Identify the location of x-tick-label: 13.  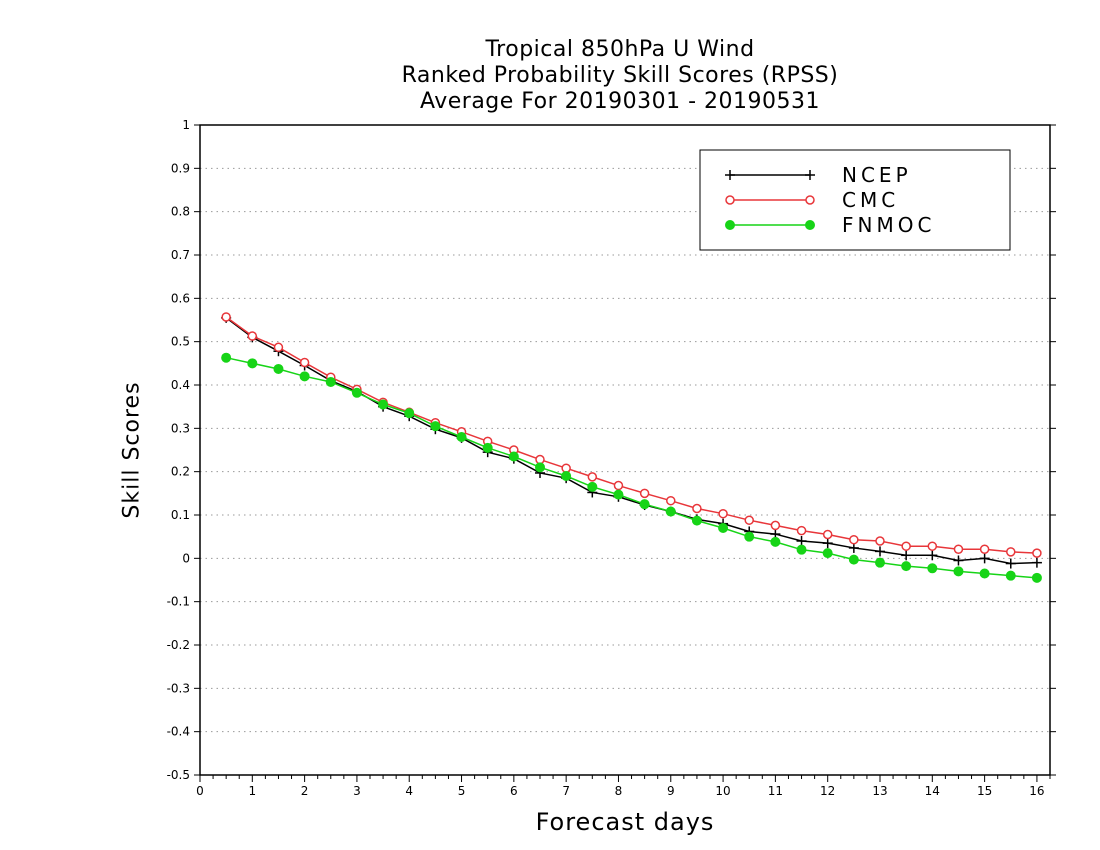
(879, 791).